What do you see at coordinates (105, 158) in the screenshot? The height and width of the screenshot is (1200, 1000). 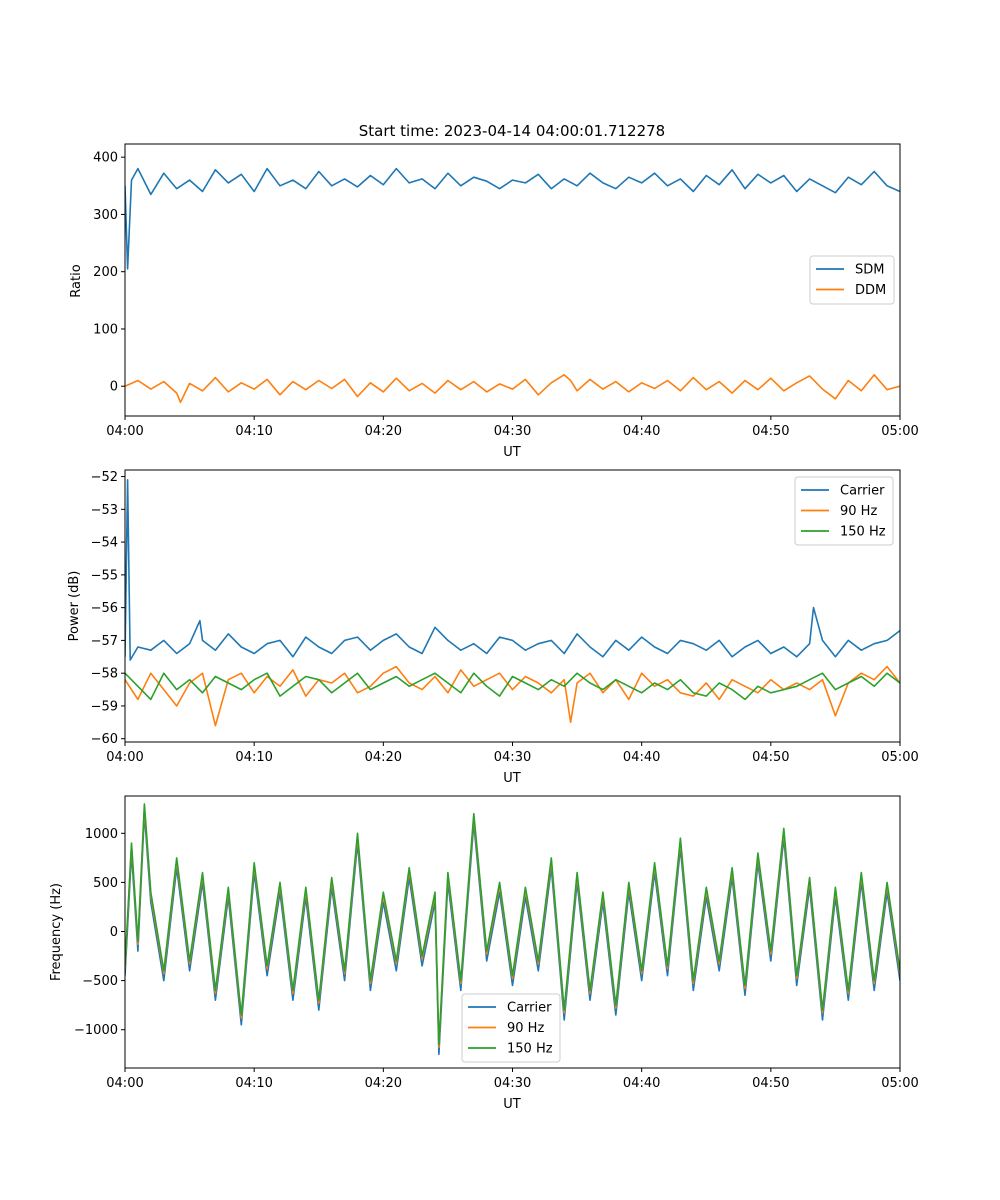 I see `y-tick-label: 400` at bounding box center [105, 158].